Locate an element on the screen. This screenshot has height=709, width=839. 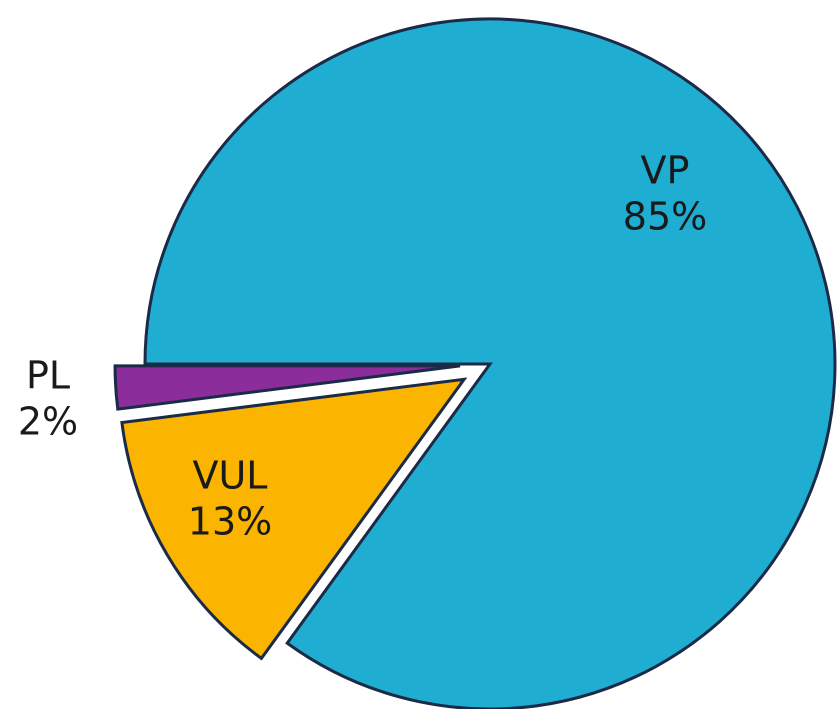
slice-name: VP is located at coordinates (665, 171).